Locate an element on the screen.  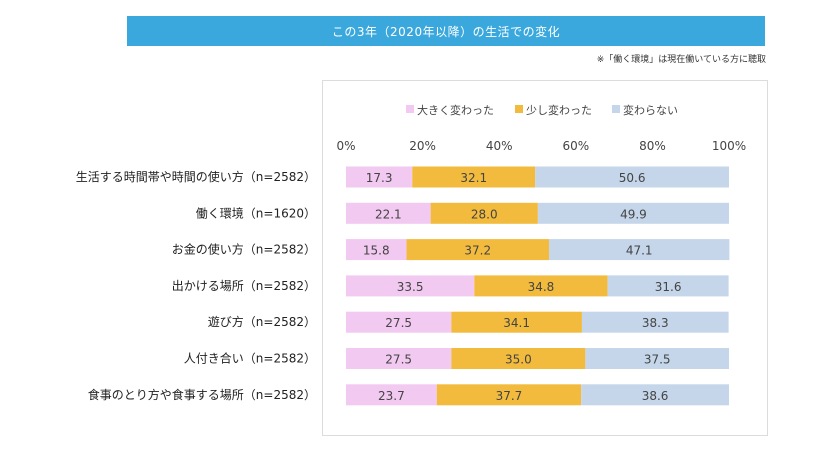
category-label: 食事のとり方や食事する場所（n=2582） is located at coordinates (202, 394).